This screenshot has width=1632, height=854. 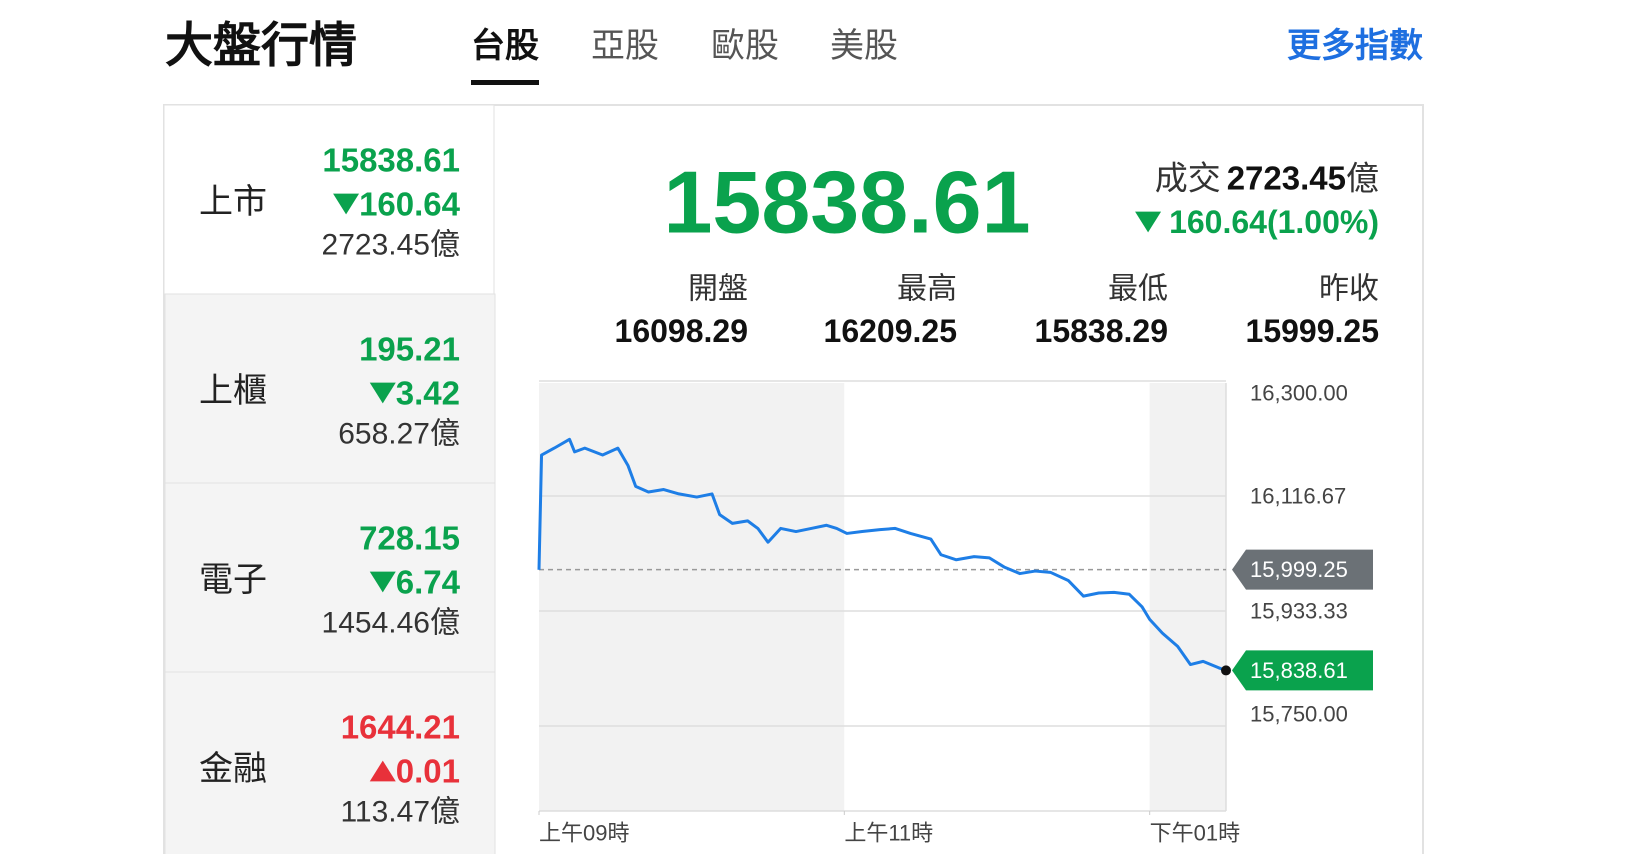 What do you see at coordinates (1349, 289) in the screenshot?
I see `stat-label: 昨收` at bounding box center [1349, 289].